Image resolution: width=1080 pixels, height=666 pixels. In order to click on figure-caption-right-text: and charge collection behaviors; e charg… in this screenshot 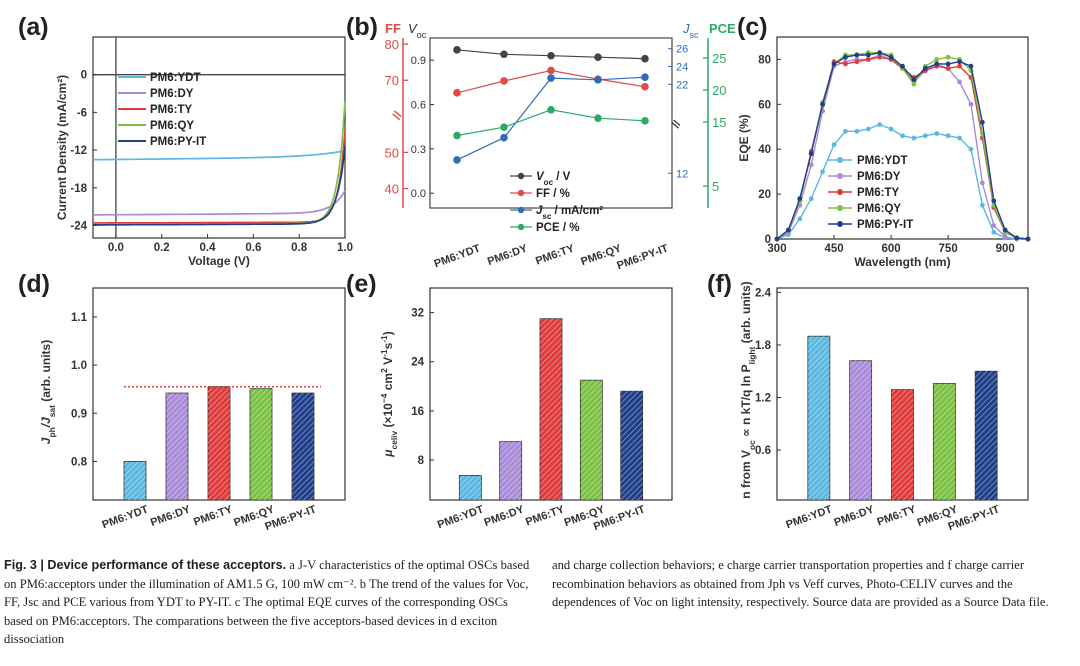, I will do `click(800, 584)`.